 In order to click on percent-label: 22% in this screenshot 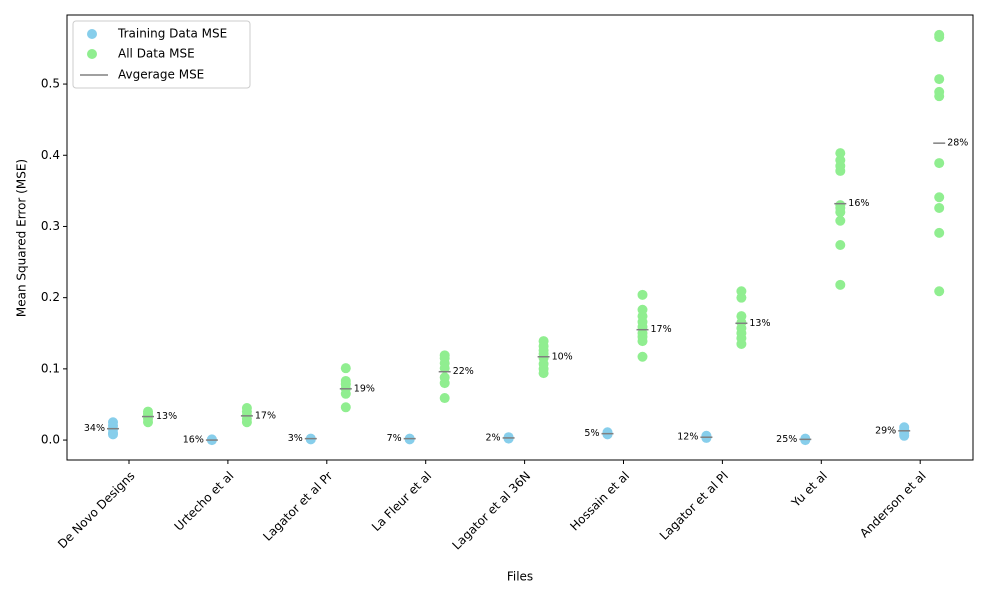, I will do `click(463, 371)`.